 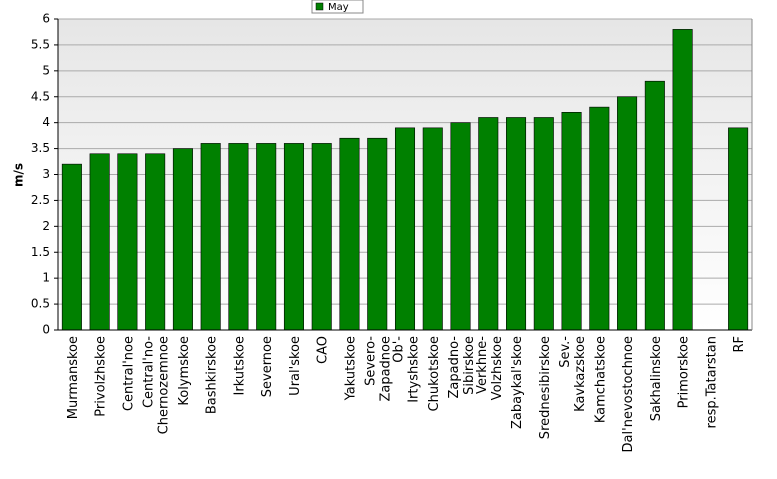 I want to click on x-tick-label: Kavkazskoe, so click(x=580, y=374).